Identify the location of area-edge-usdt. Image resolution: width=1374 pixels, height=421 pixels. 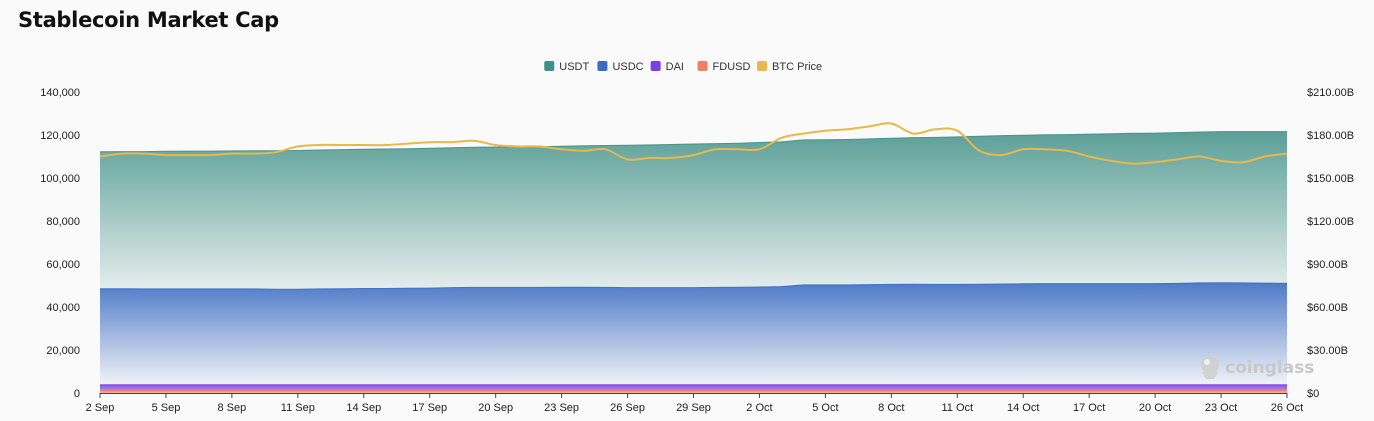
(693, 142).